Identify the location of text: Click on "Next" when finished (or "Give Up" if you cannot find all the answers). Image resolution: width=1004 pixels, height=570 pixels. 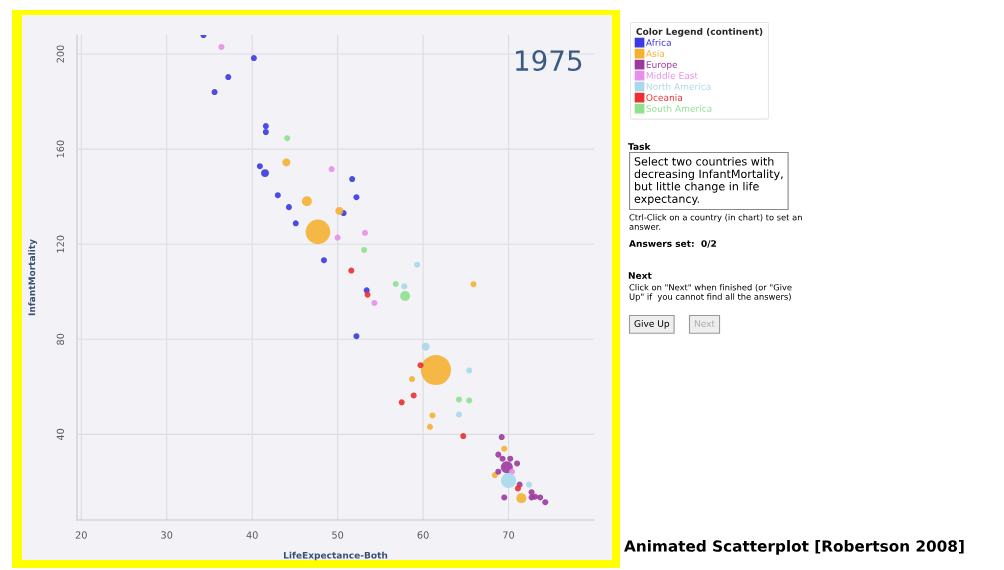
(710, 293).